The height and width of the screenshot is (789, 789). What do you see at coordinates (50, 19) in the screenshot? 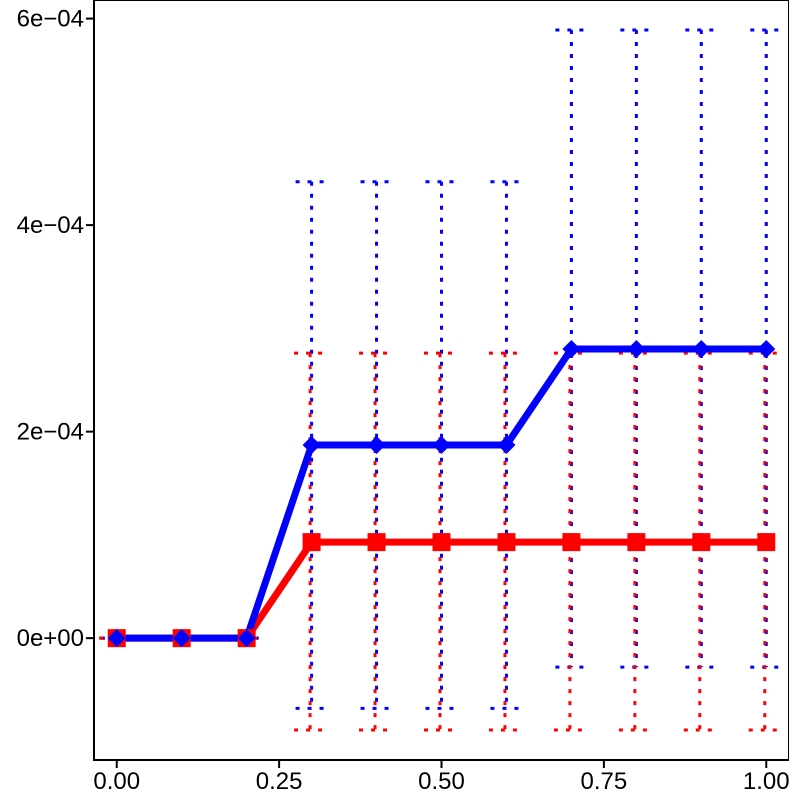
I see `y-tick-label: 6e−04` at bounding box center [50, 19].